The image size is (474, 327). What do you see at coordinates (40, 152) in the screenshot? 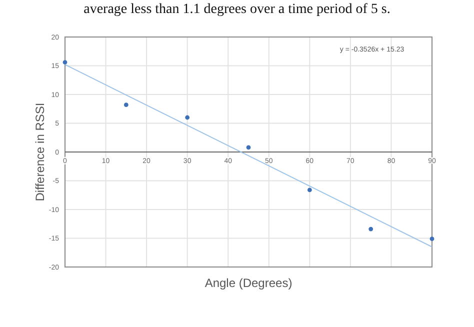
I see `y-axis-title: Difference in RSSI` at bounding box center [40, 152].